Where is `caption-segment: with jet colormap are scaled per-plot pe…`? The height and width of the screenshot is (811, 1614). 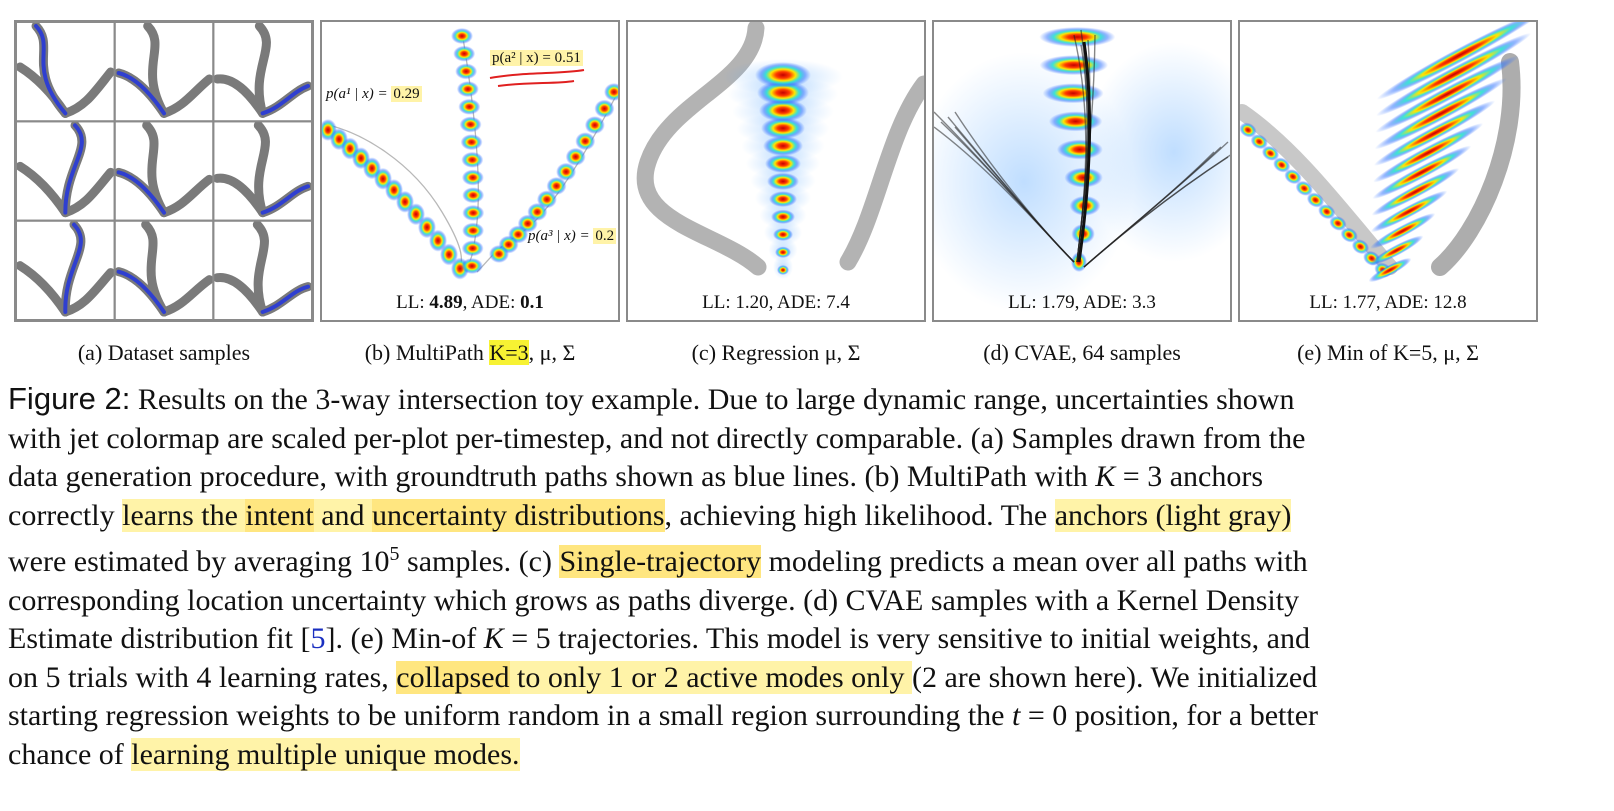
caption-segment: with jet colormap are scaled per-plot pe… is located at coordinates (657, 438).